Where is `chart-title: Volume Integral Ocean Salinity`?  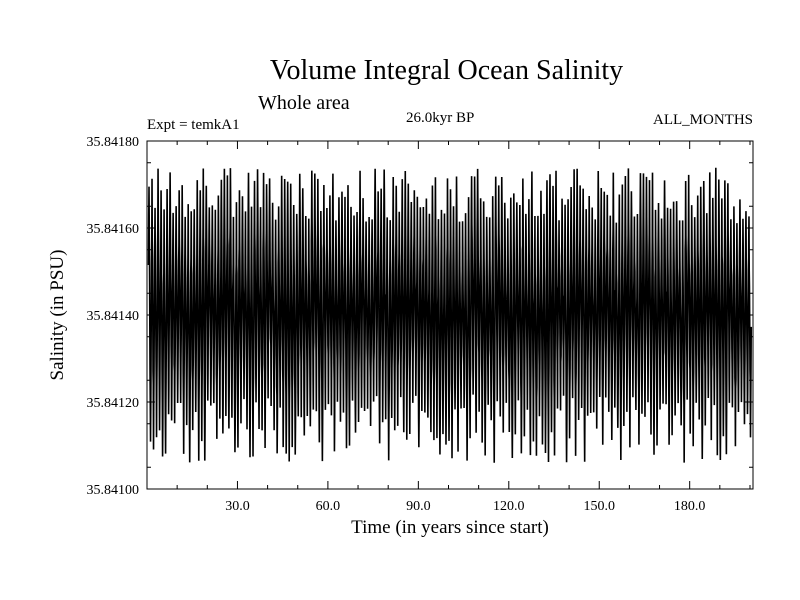 chart-title: Volume Integral Ocean Salinity is located at coordinates (446, 70).